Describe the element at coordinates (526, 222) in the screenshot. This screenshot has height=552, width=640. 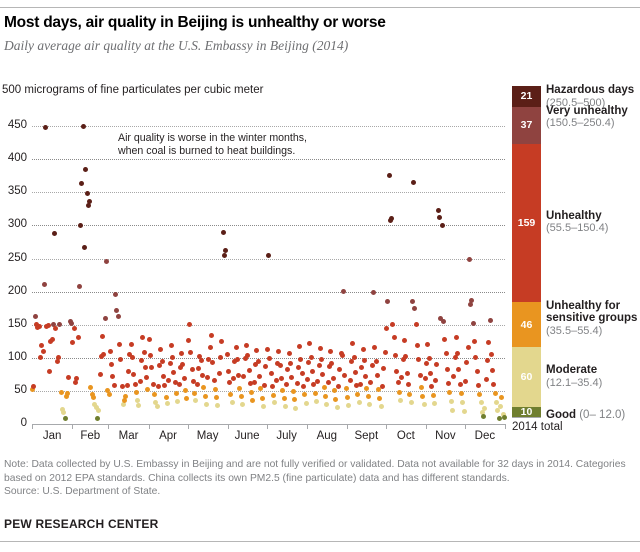
I see `legend-swatch-unhealthy: 159` at that location.